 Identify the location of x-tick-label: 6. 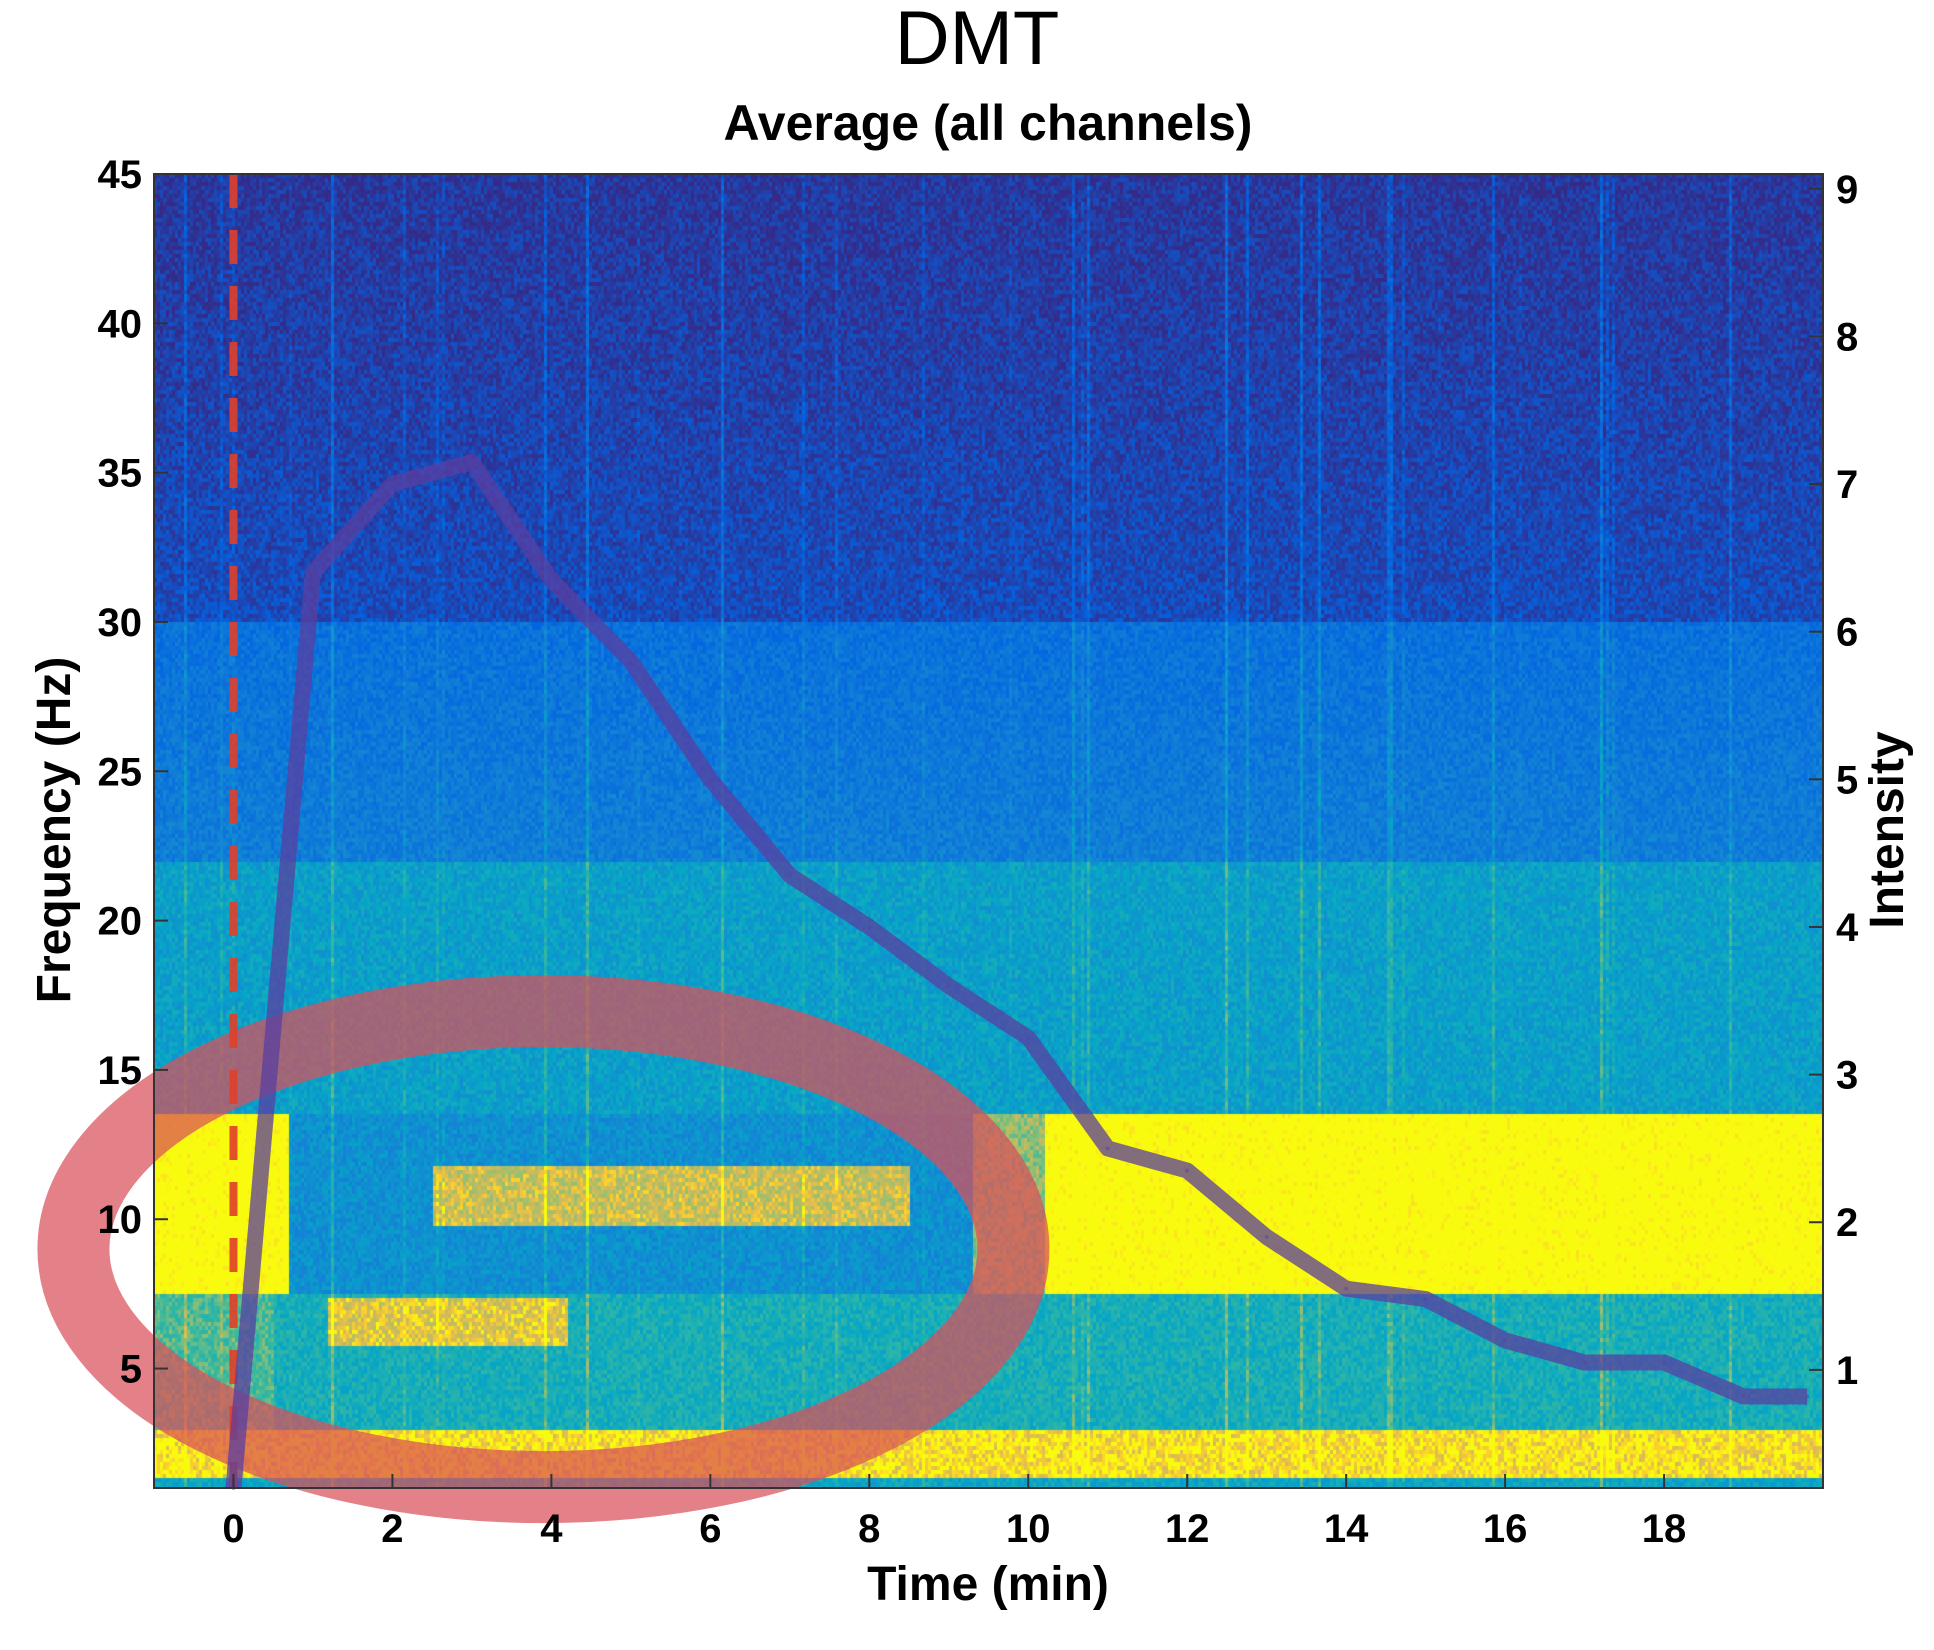
(710, 1529).